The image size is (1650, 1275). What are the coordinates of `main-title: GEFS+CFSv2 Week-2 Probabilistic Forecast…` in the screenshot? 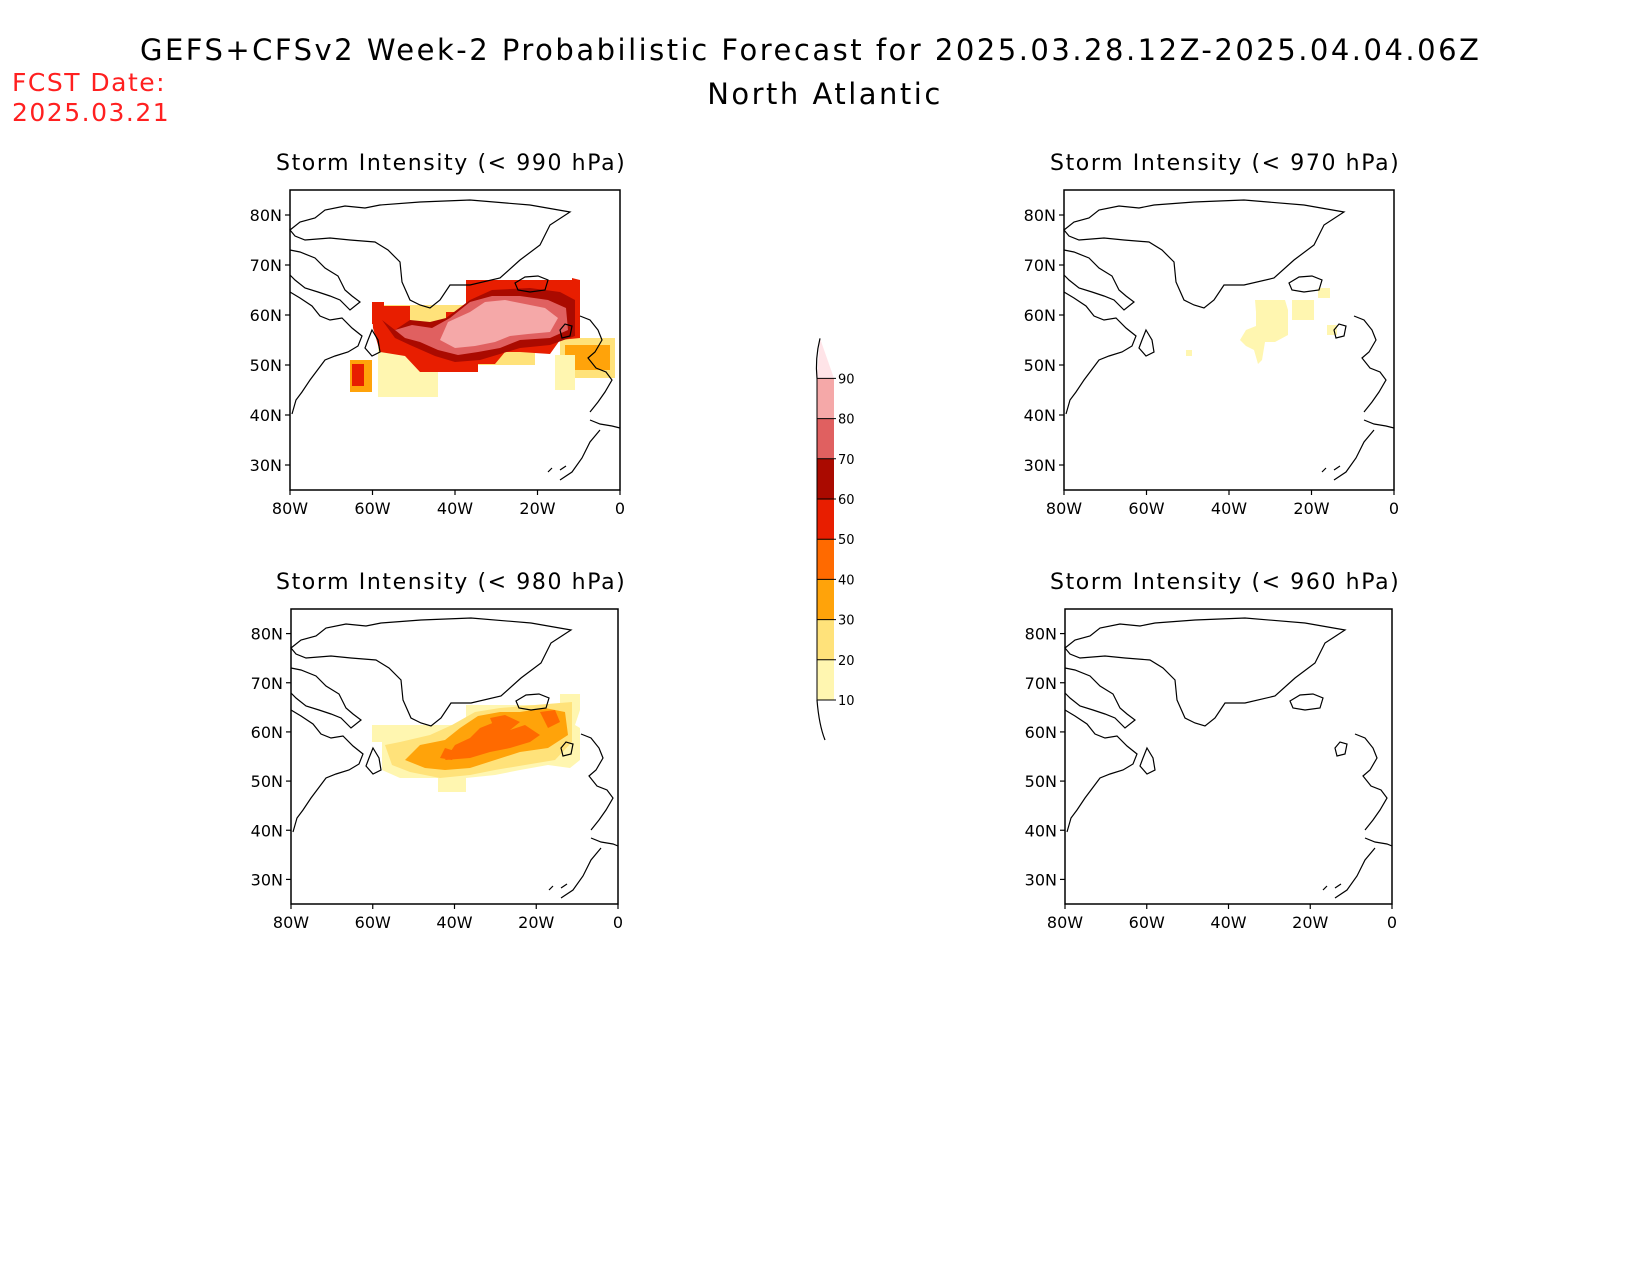 It's located at (811, 50).